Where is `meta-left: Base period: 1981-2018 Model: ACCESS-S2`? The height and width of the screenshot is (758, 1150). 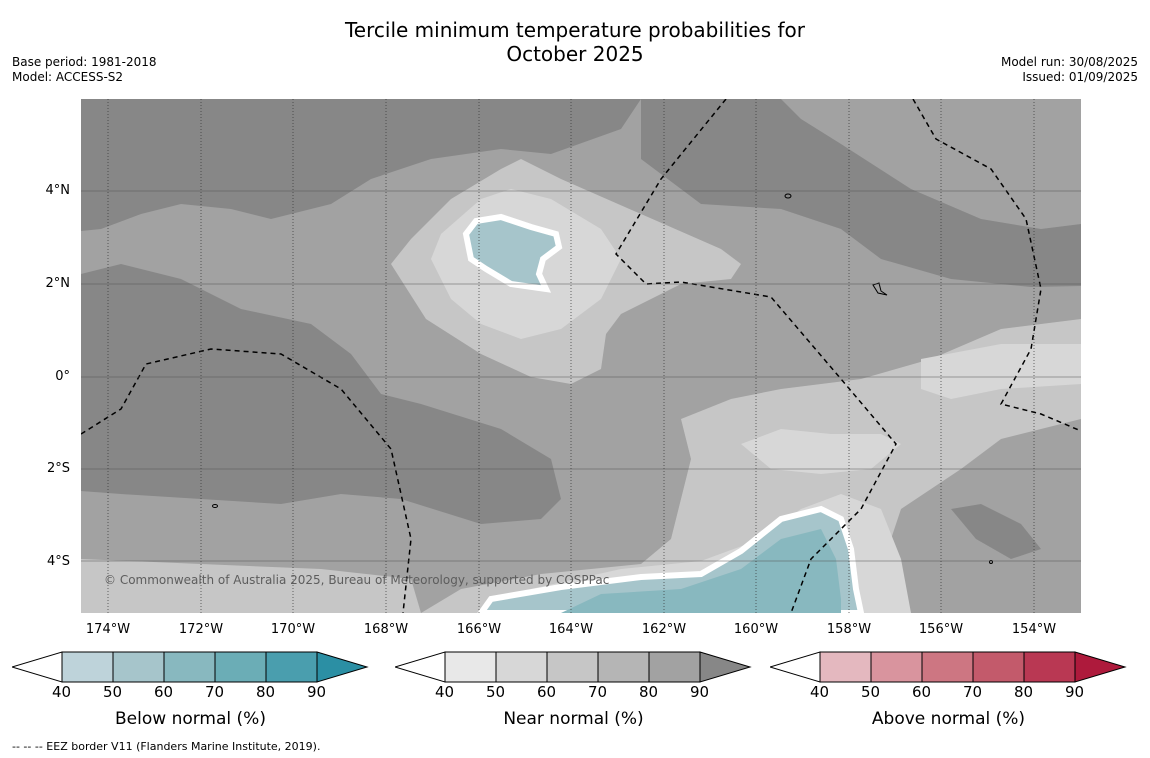 meta-left: Base period: 1981-2018 Model: ACCESS-S2 is located at coordinates (84, 70).